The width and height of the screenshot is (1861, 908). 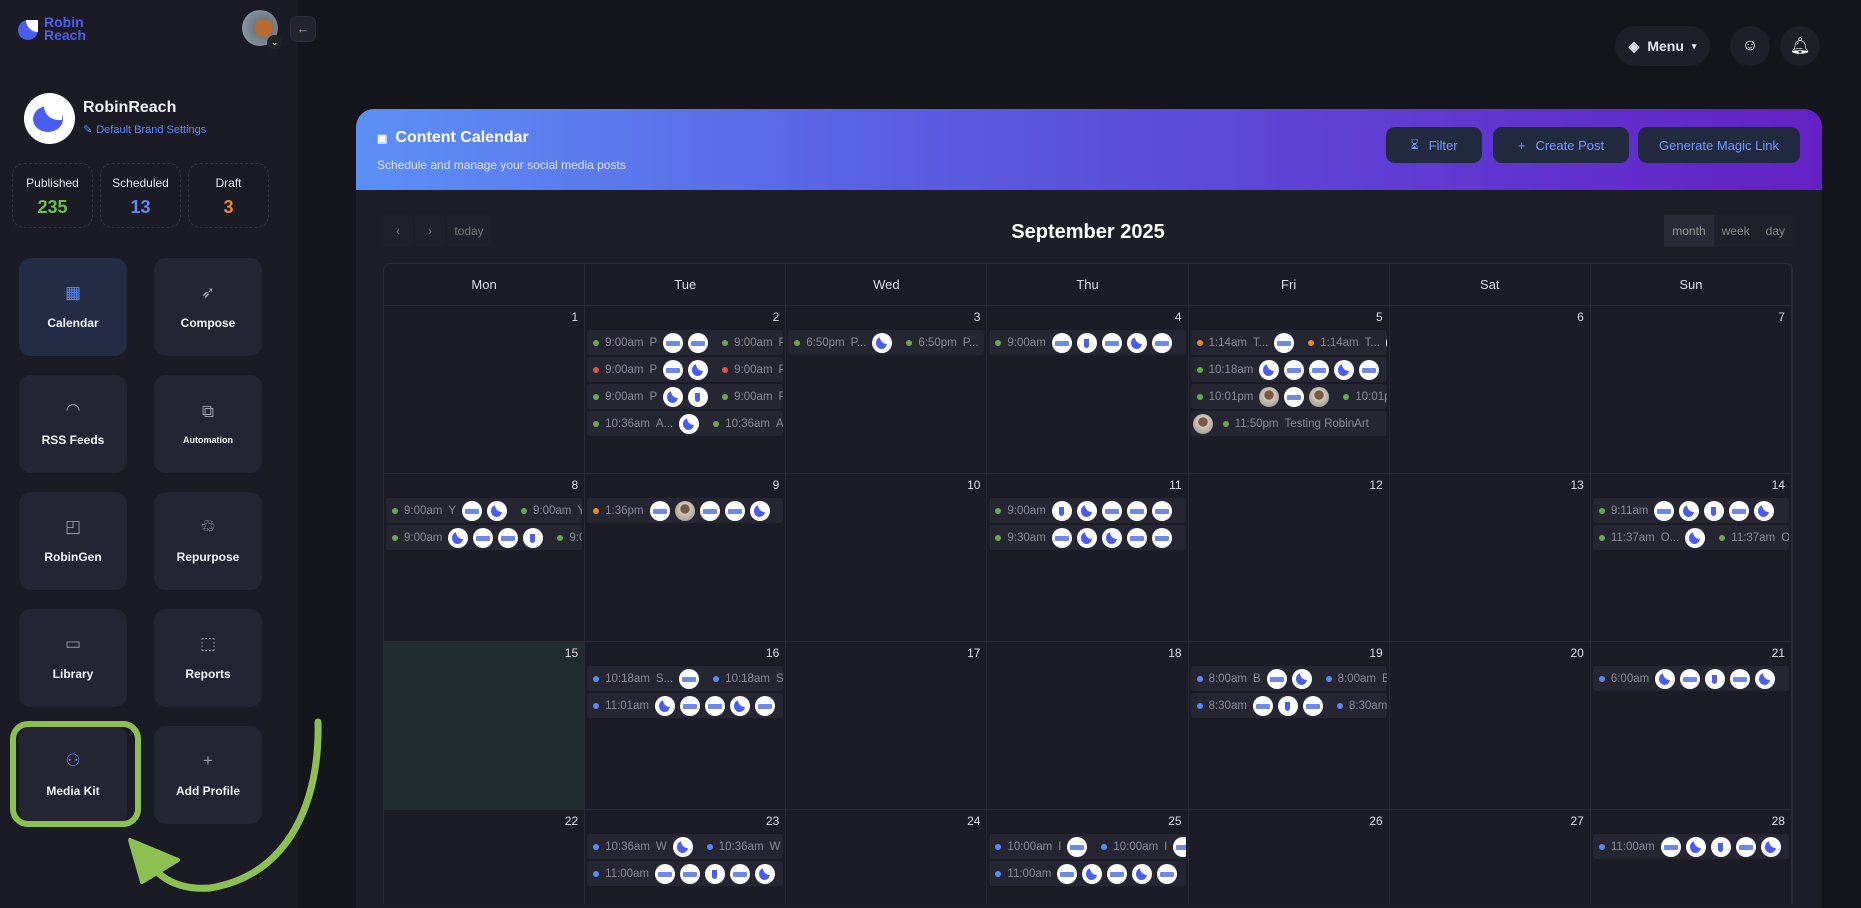 I want to click on calendar-day: 6, so click(x=1490, y=389).